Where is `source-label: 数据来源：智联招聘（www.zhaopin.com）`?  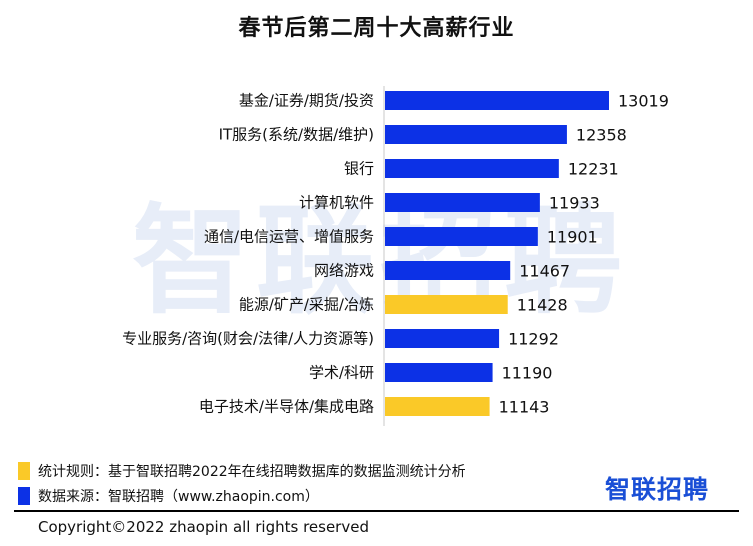 source-label: 数据来源：智联招聘（www.zhaopin.com） is located at coordinates (178, 497).